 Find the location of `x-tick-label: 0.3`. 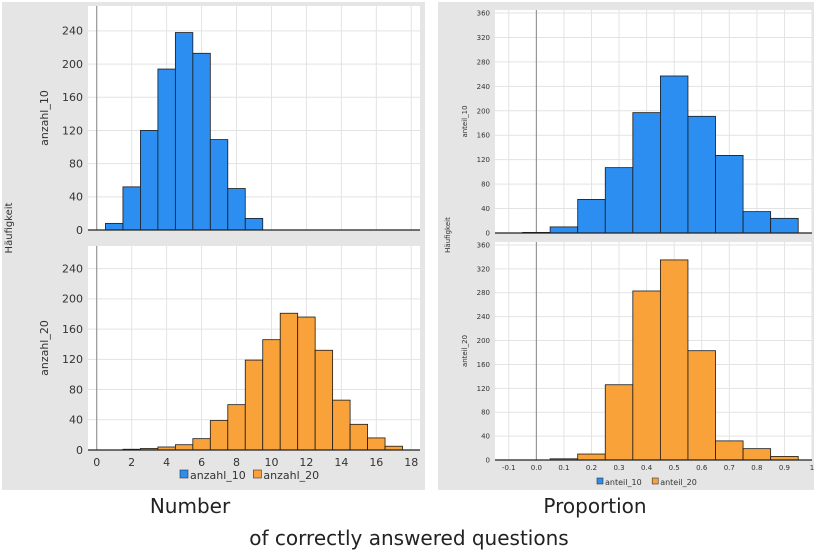

x-tick-label: 0.3 is located at coordinates (618, 468).